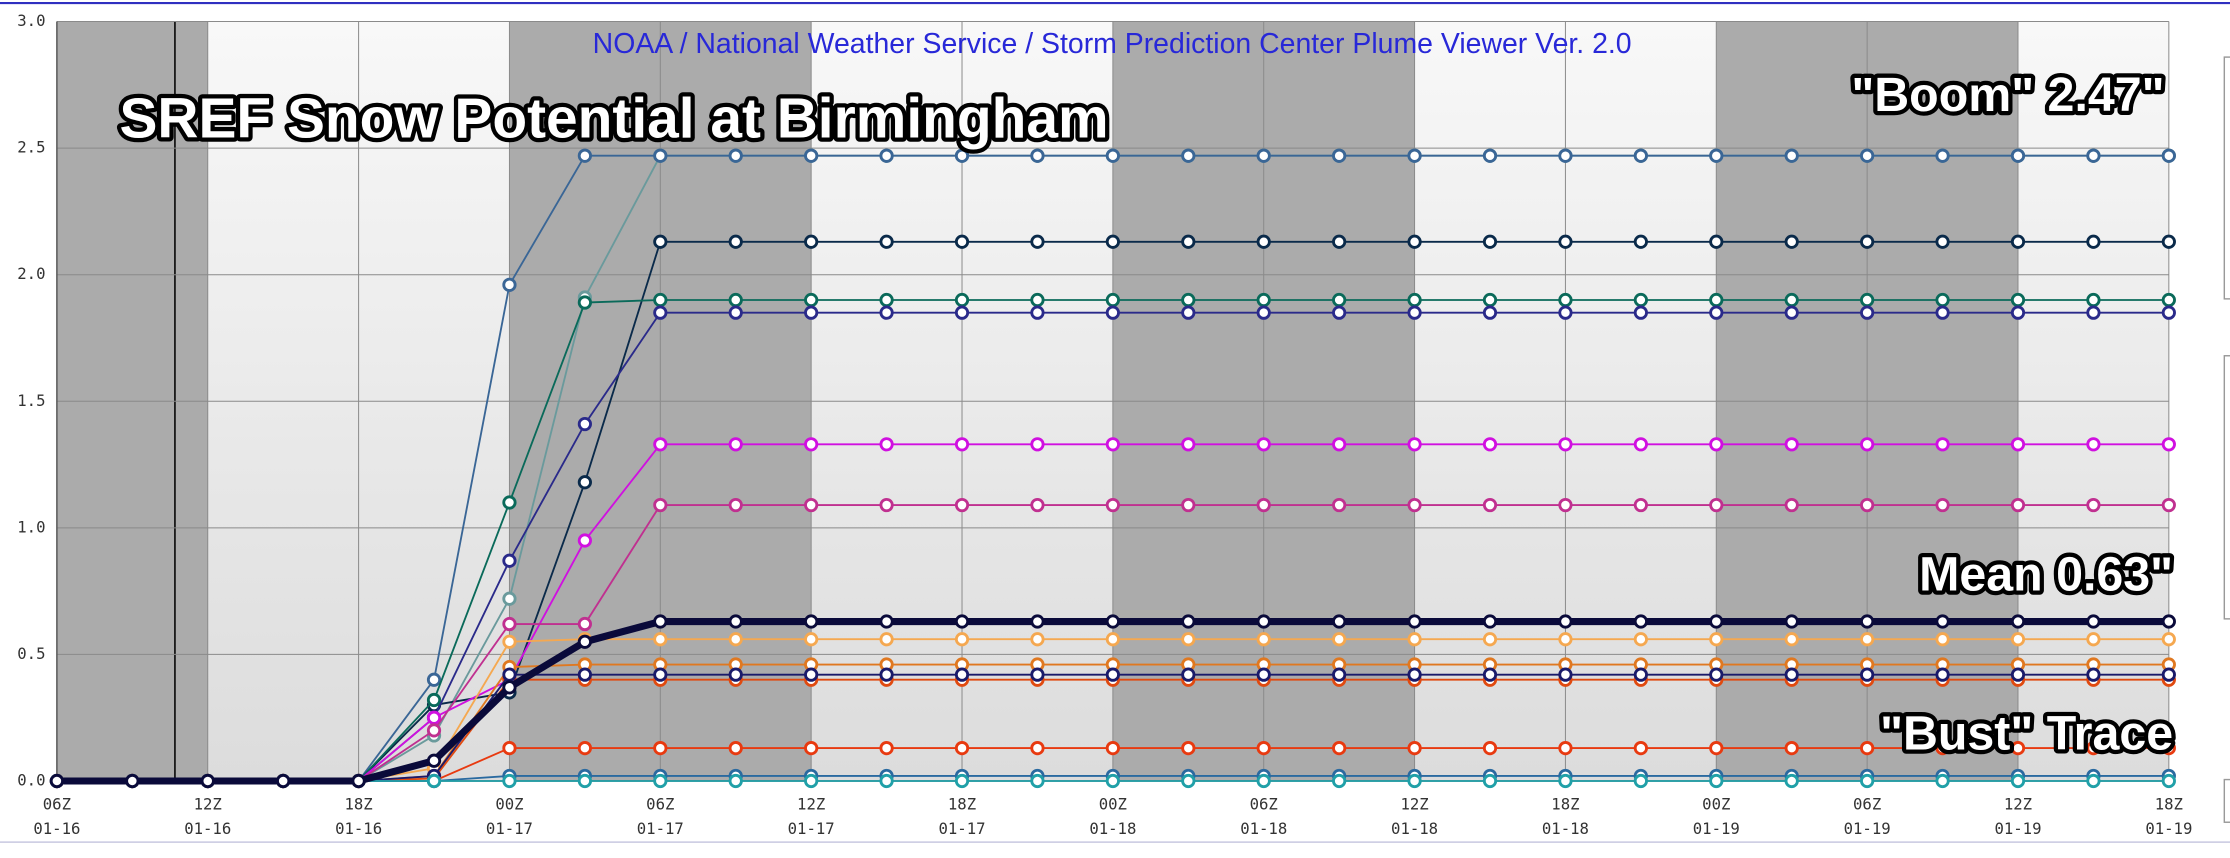 This screenshot has height=858, width=2230. Describe the element at coordinates (2026, 734) in the screenshot. I see `annotation: "Bust" Trace` at that location.